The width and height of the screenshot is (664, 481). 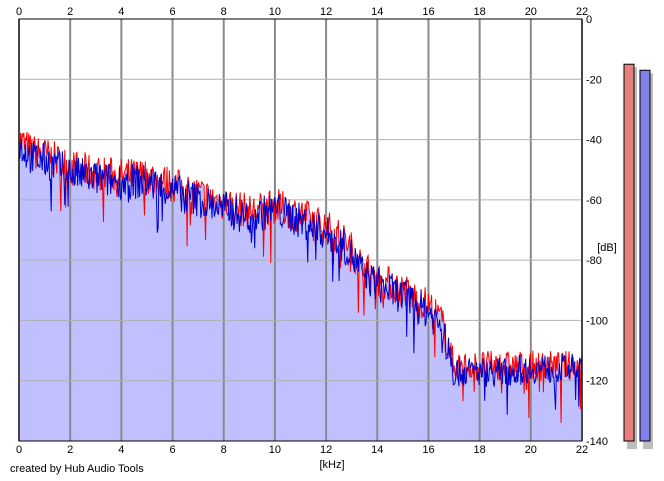 What do you see at coordinates (594, 261) in the screenshot?
I see `y-tick-label: -80` at bounding box center [594, 261].